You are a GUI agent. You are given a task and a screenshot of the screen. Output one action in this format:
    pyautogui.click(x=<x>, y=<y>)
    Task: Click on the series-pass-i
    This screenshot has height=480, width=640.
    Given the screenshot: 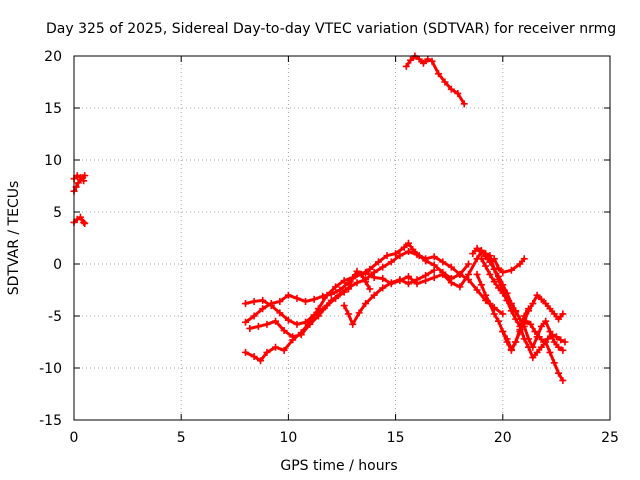 What is the action you would take?
    pyautogui.click(x=389, y=297)
    